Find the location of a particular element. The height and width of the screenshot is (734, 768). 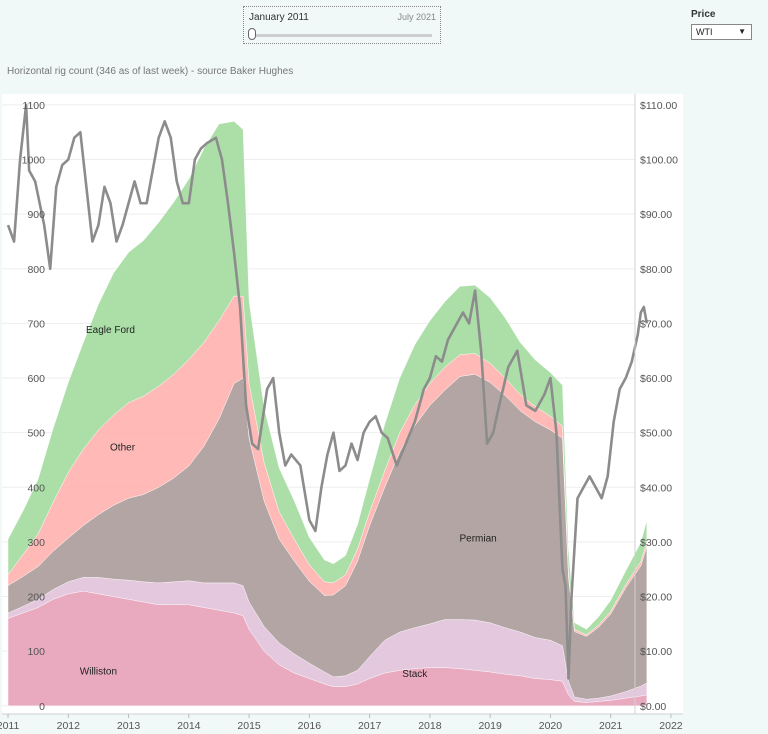

x-tick-label: 2019 is located at coordinates (490, 726).